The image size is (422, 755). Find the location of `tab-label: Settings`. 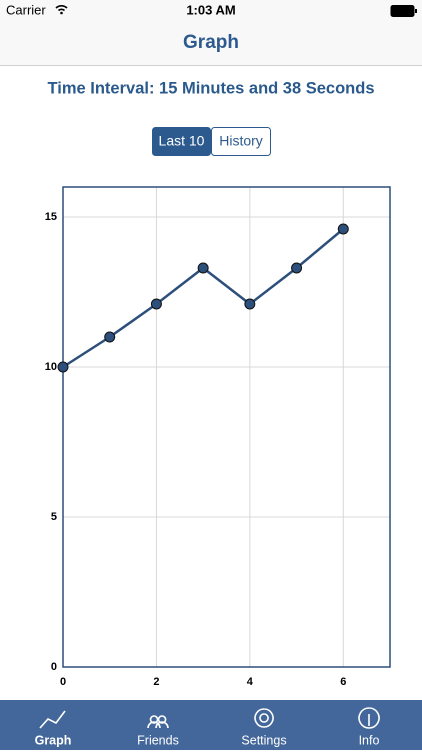

tab-label: Settings is located at coordinates (263, 740).